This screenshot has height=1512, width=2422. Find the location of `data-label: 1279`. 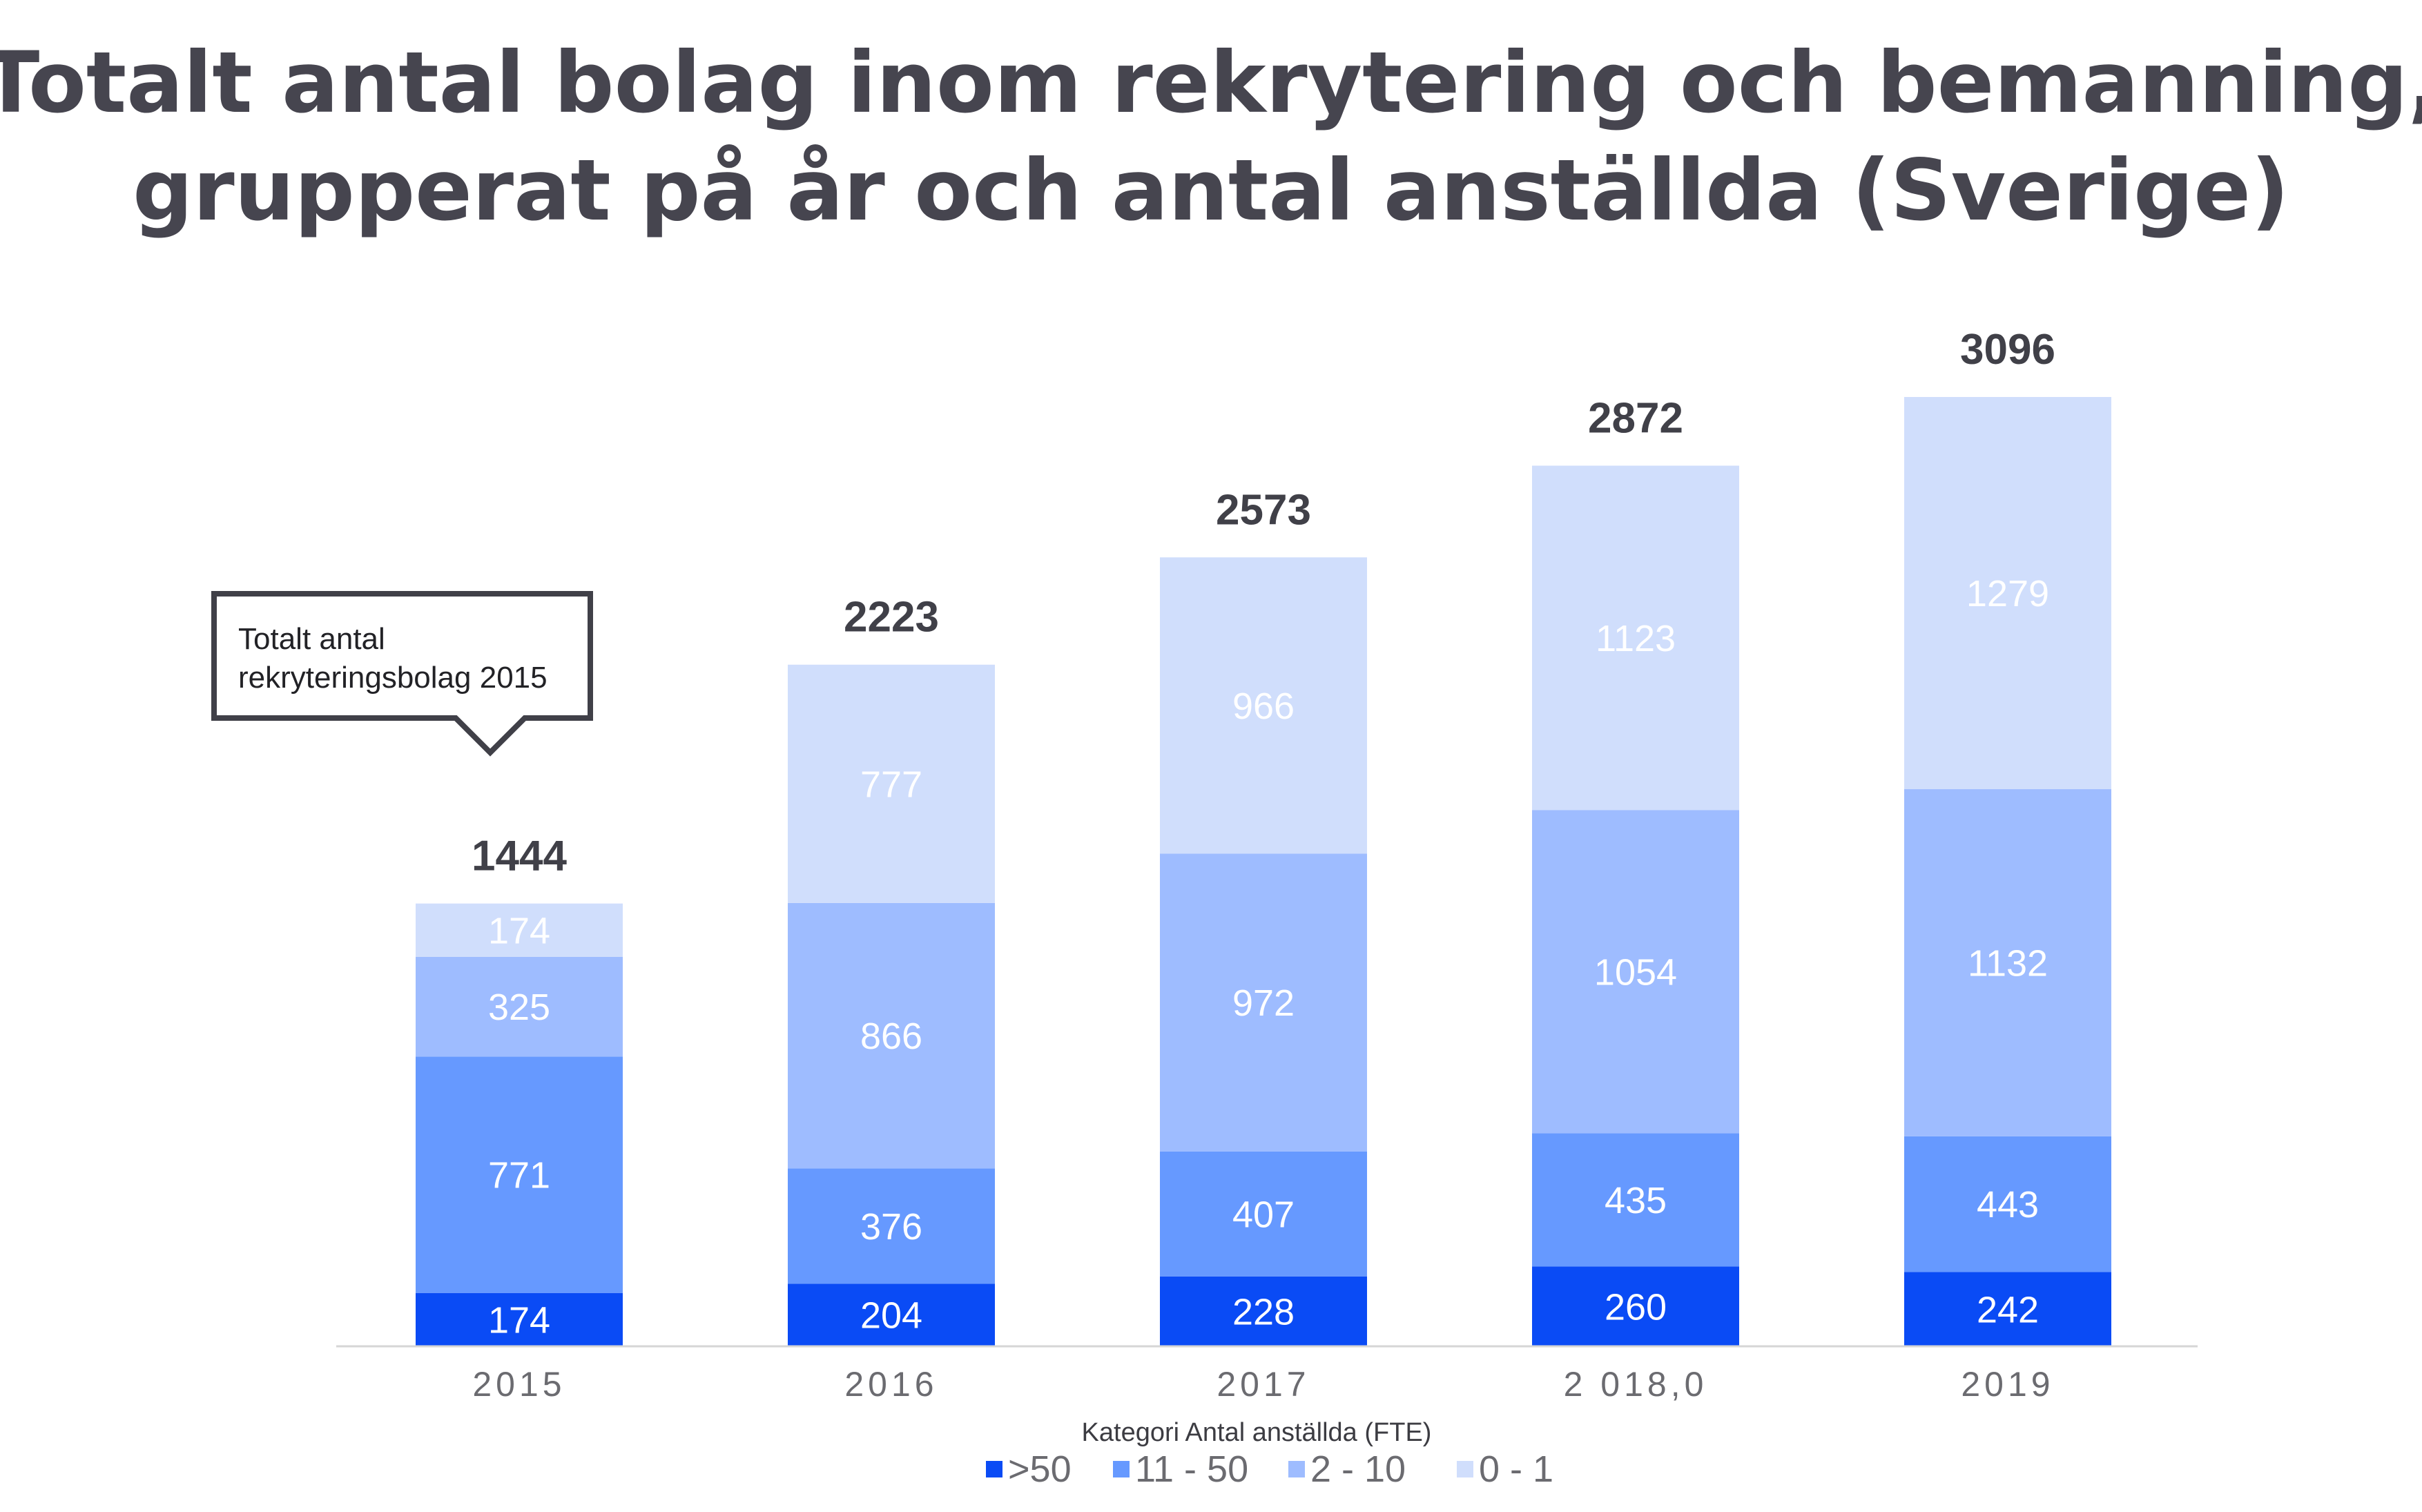

data-label: 1279 is located at coordinates (2007, 593).